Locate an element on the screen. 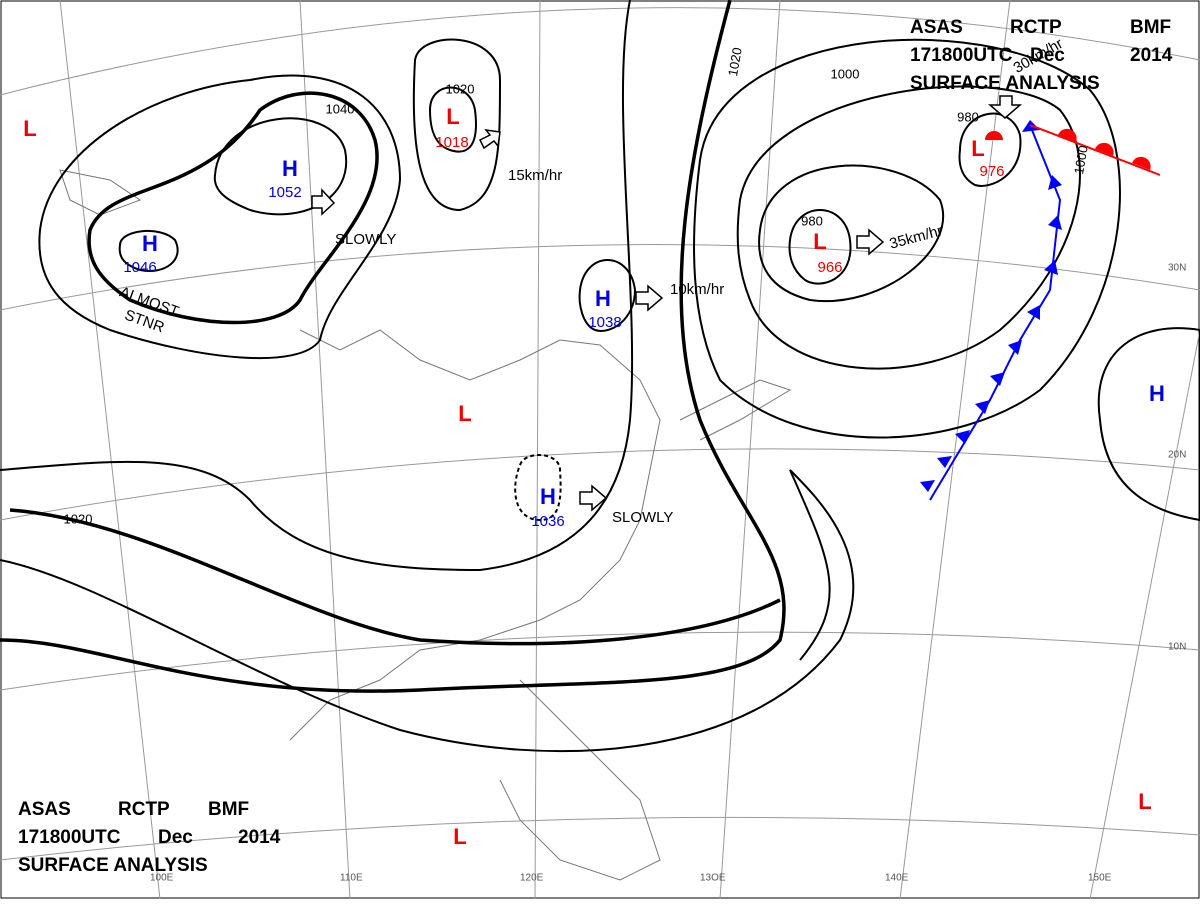  lon-label: 100E is located at coordinates (162, 878).